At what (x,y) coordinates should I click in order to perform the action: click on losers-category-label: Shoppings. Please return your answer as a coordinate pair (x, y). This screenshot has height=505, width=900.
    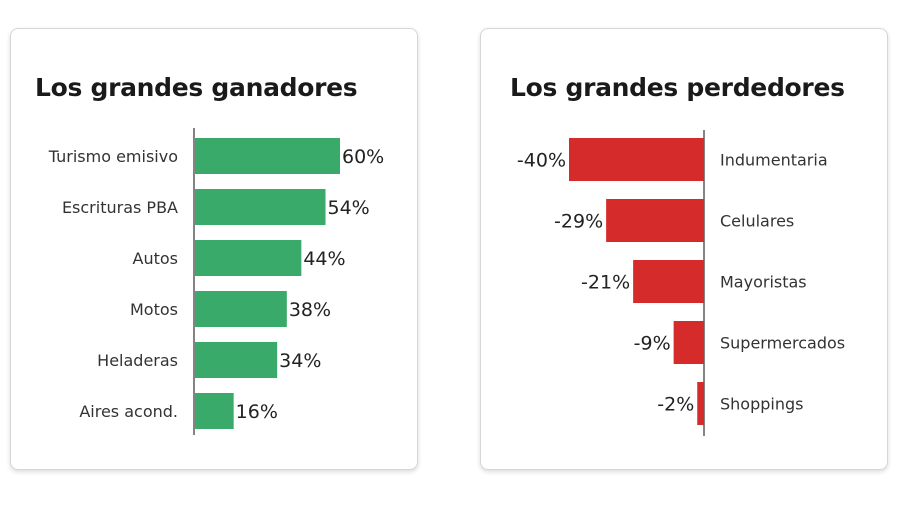
    Looking at the image, I should click on (761, 404).